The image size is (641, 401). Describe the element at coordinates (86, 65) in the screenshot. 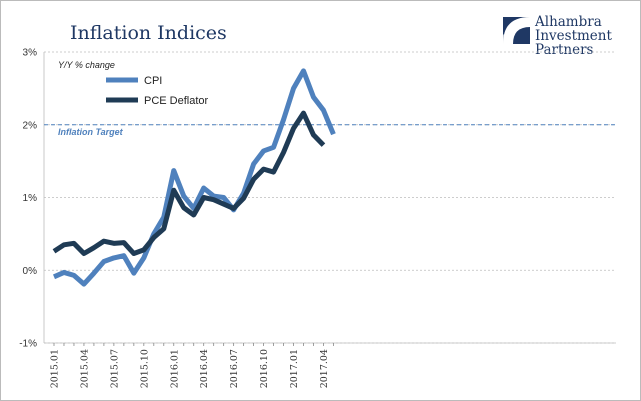

I see `y-axis-label: Y/Y % change` at that location.